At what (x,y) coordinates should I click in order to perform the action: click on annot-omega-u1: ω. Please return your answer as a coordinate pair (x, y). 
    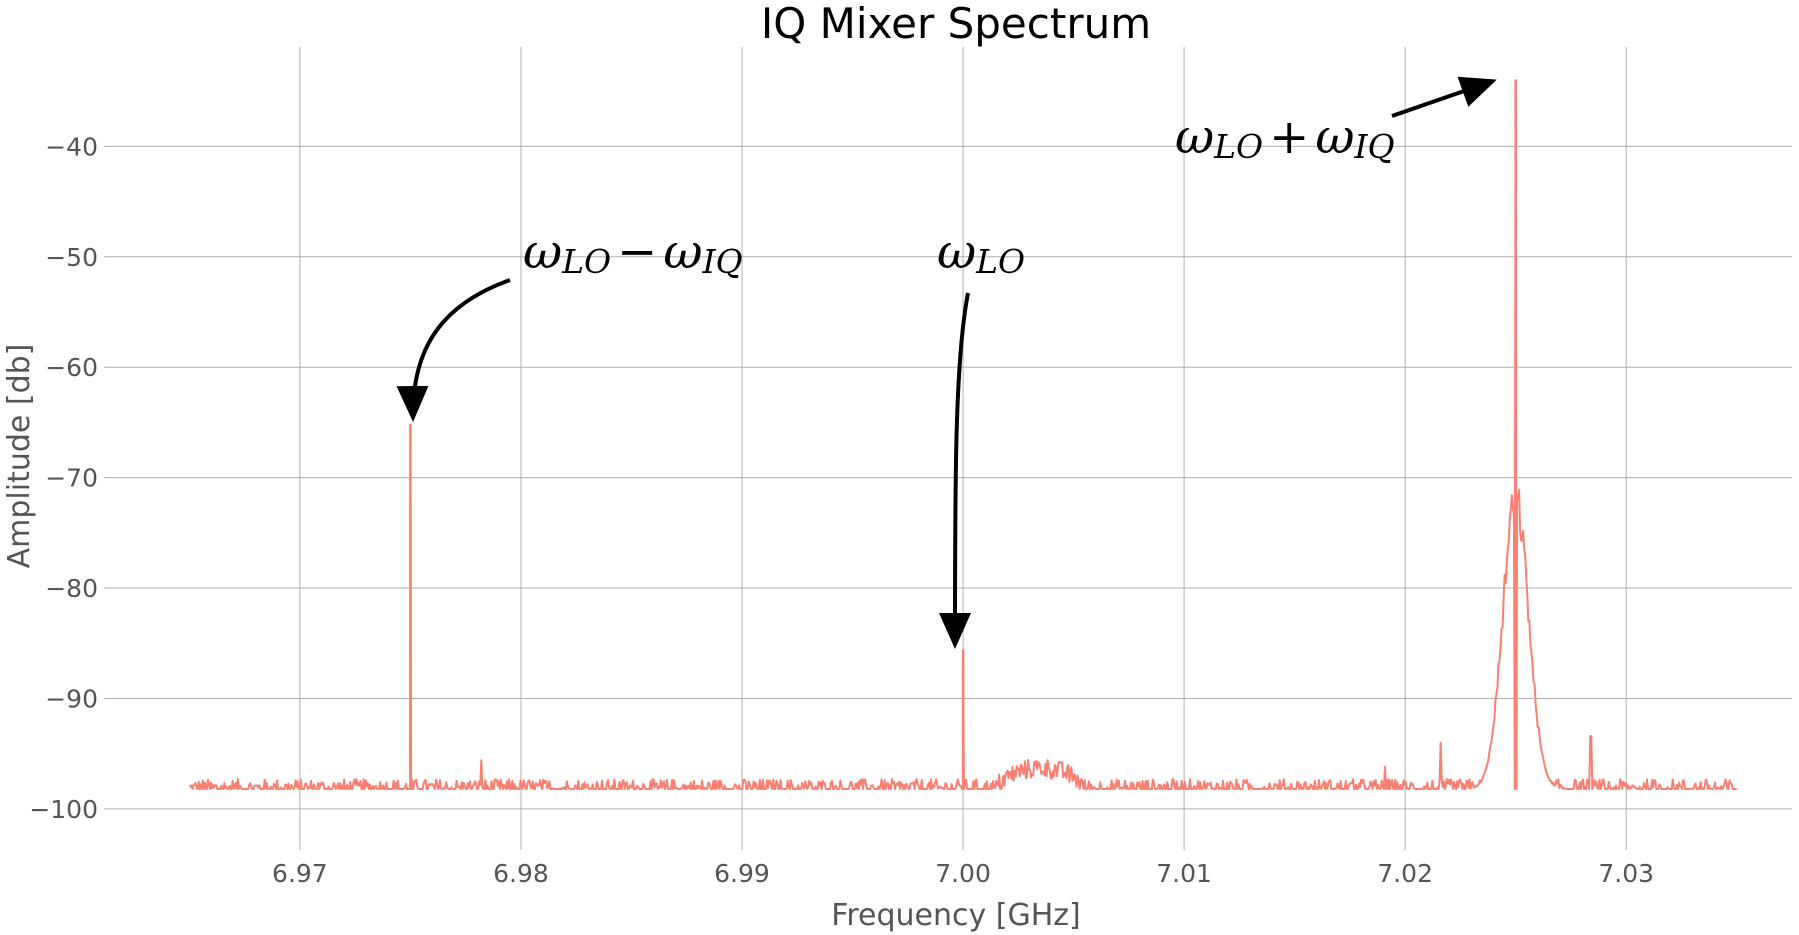
    Looking at the image, I should click on (1194, 137).